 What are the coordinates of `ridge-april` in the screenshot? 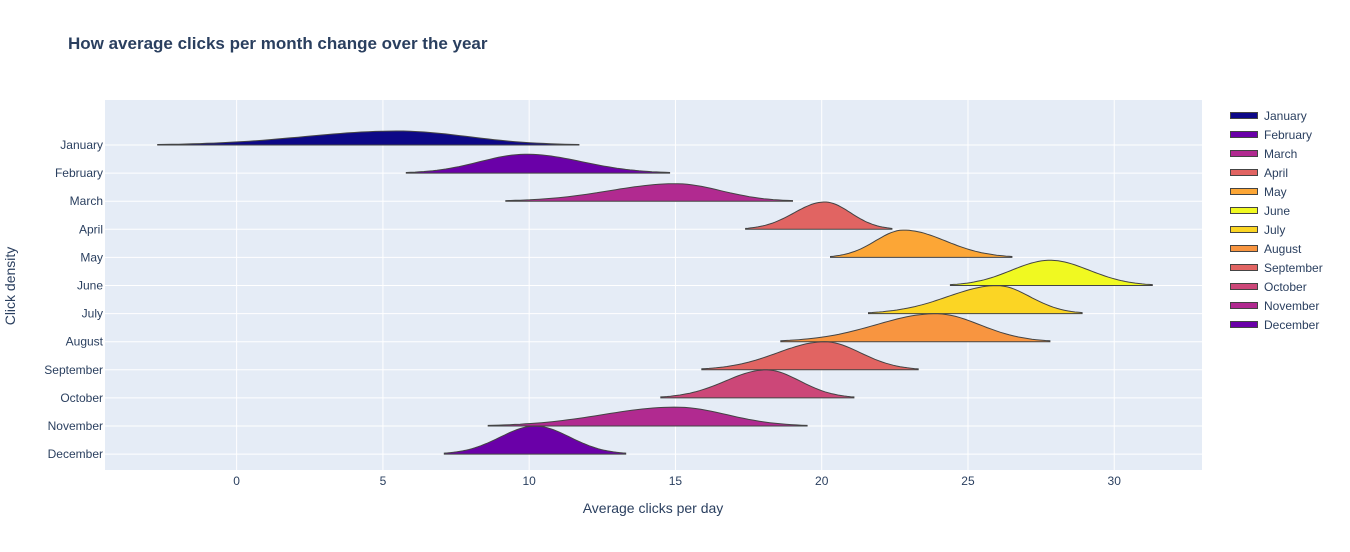 It's located at (819, 215).